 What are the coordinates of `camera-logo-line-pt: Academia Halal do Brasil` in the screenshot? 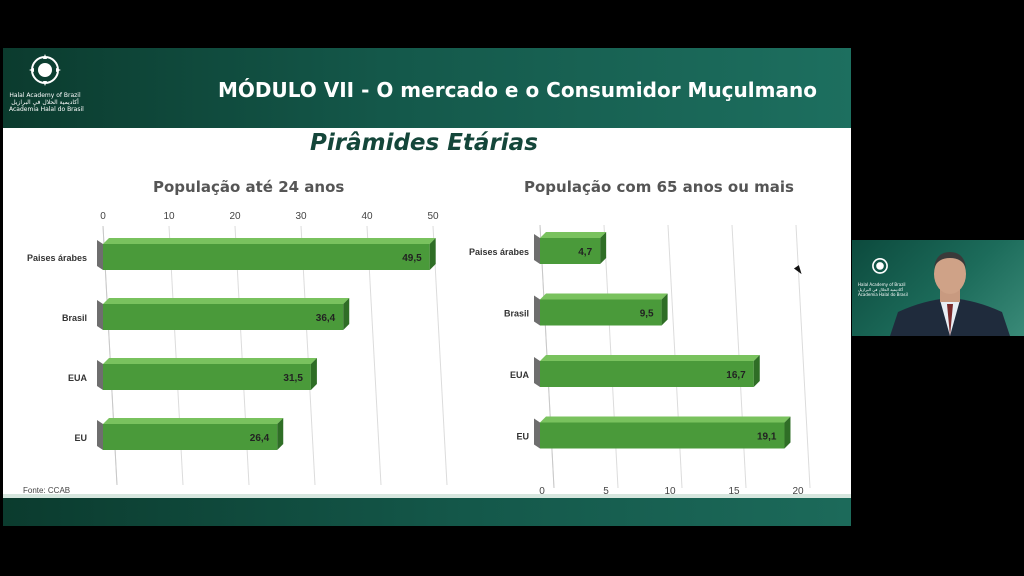 It's located at (883, 294).